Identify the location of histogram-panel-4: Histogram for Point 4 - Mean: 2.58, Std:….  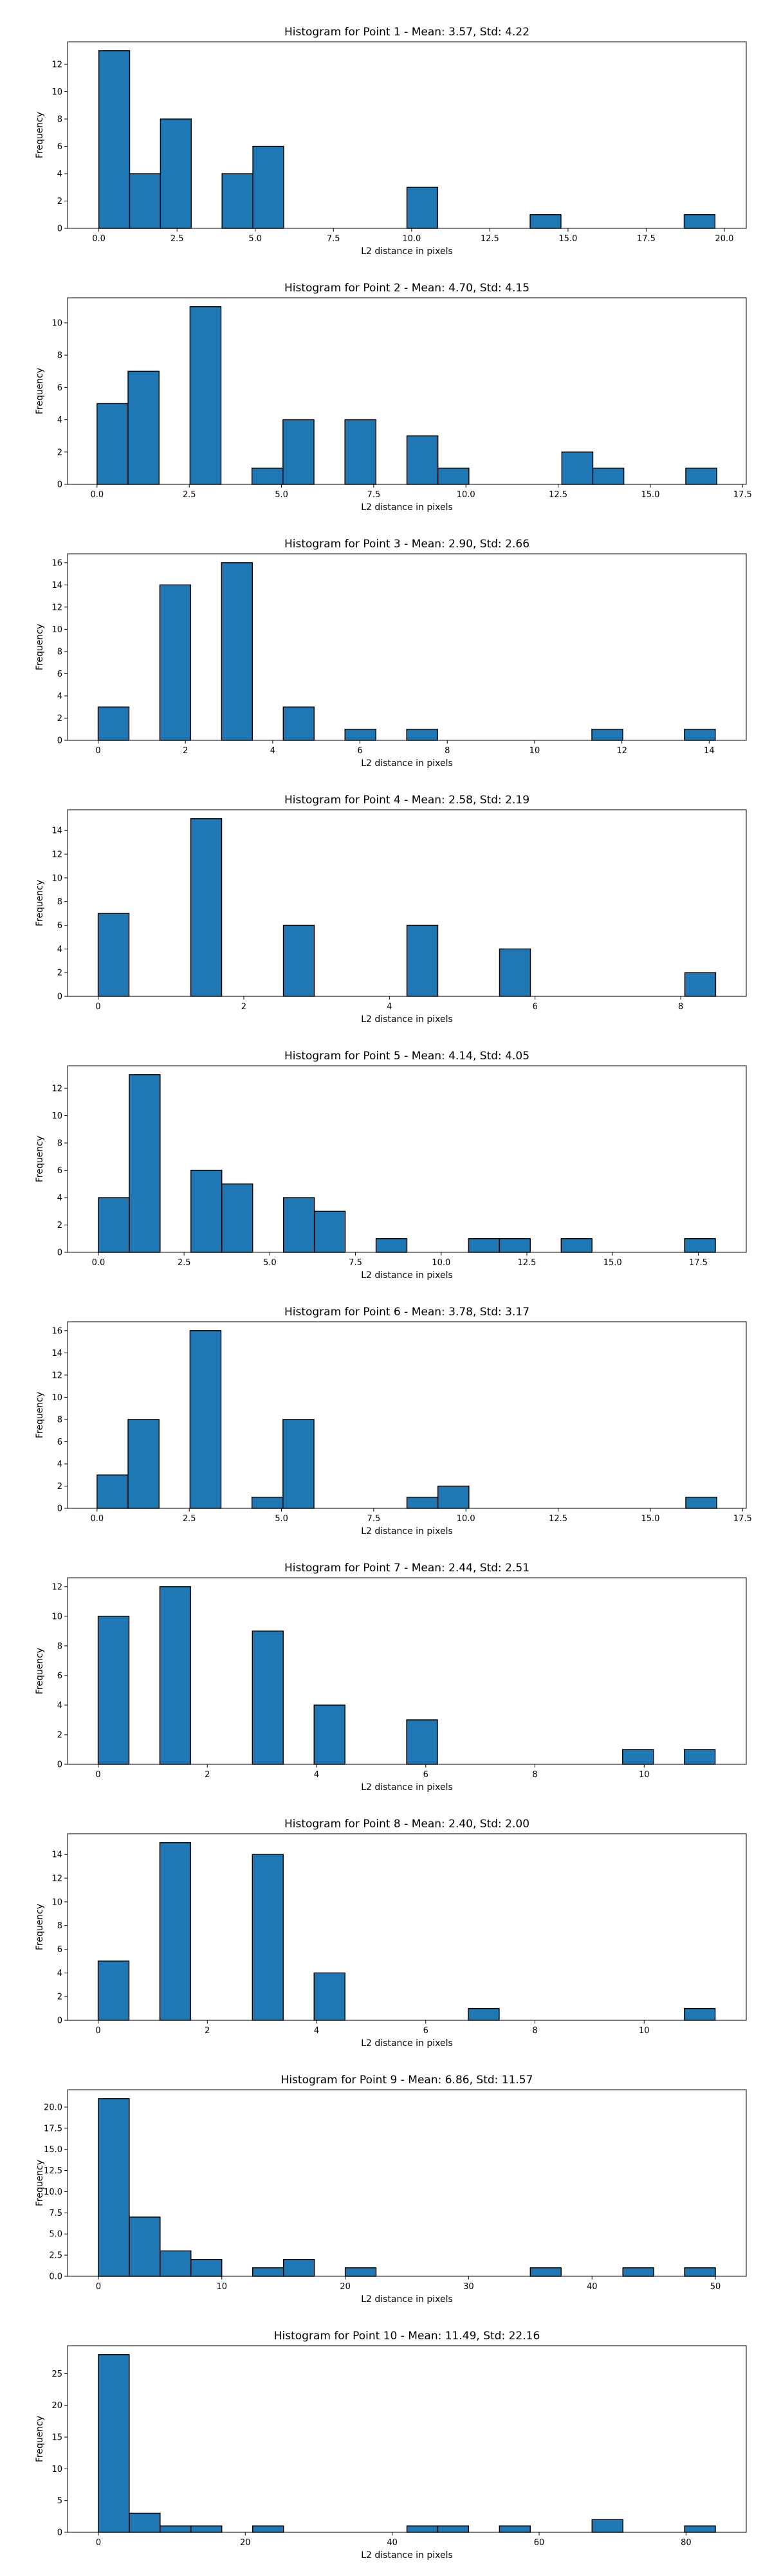
(391, 909).